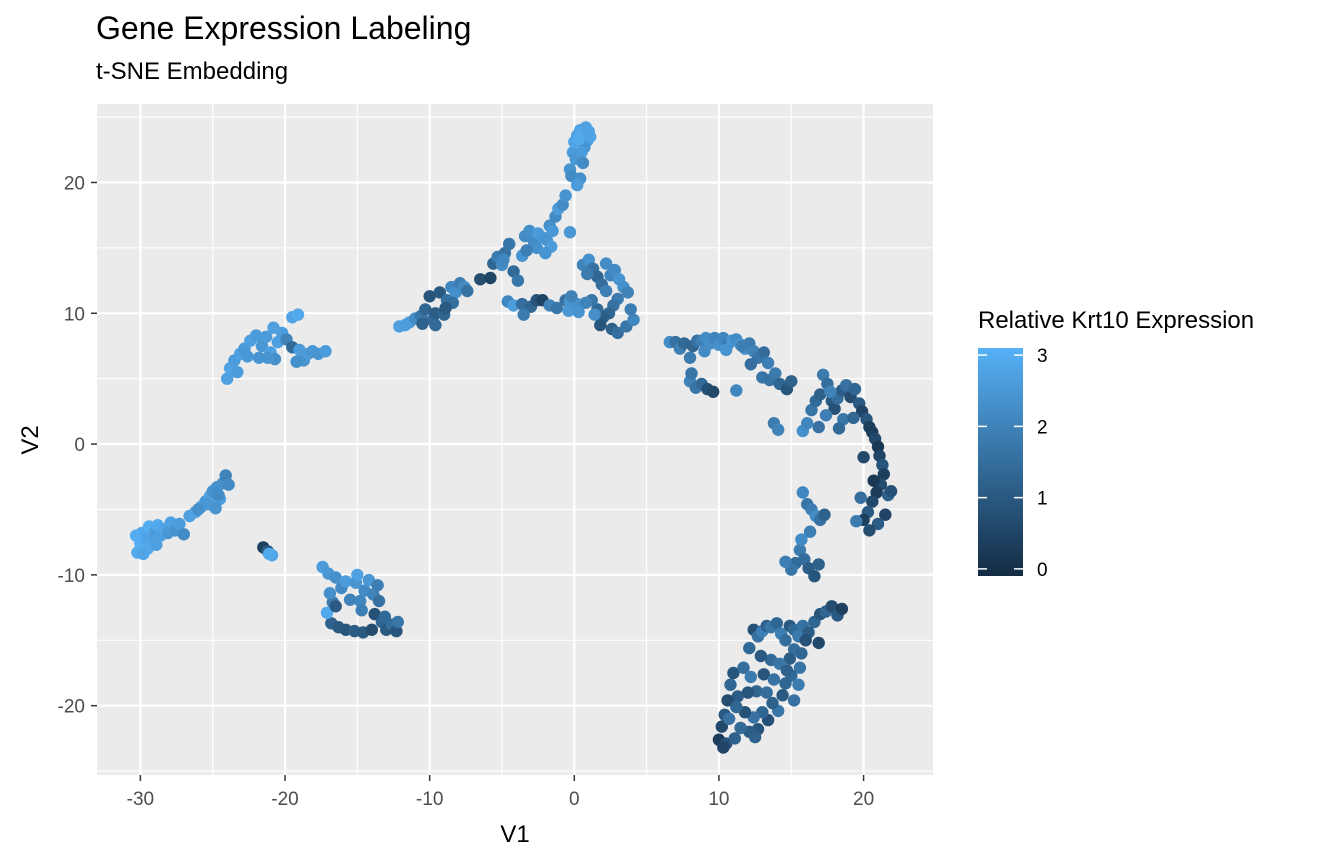  I want to click on legend-tick-label: 3, so click(1042, 356).